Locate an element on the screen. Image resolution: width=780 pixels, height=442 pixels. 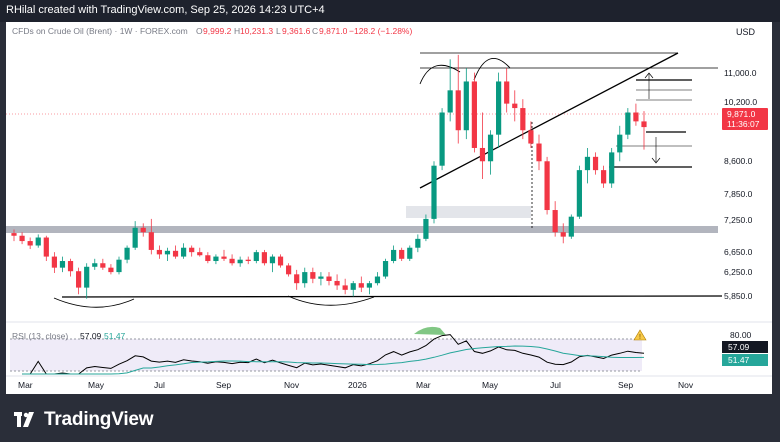
tradingview-logo-icon is located at coordinates (24, 419).